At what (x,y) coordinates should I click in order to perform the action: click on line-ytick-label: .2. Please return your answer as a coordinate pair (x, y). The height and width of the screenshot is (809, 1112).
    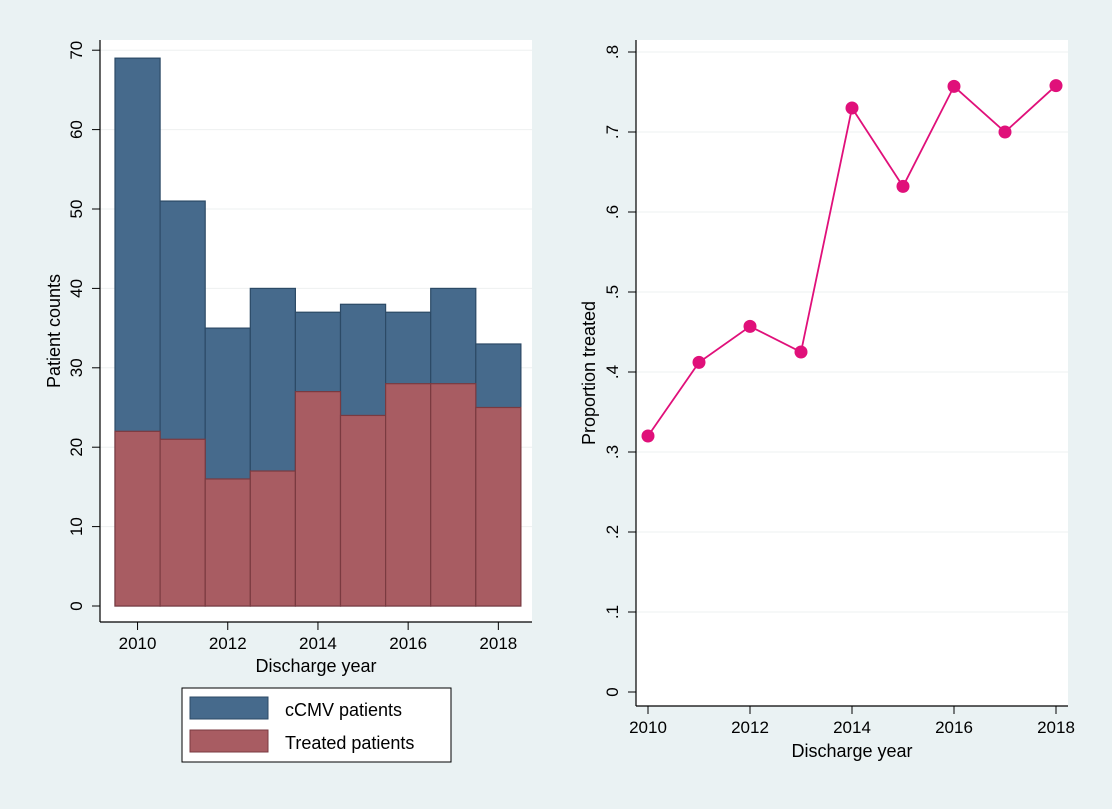
    Looking at the image, I should click on (612, 532).